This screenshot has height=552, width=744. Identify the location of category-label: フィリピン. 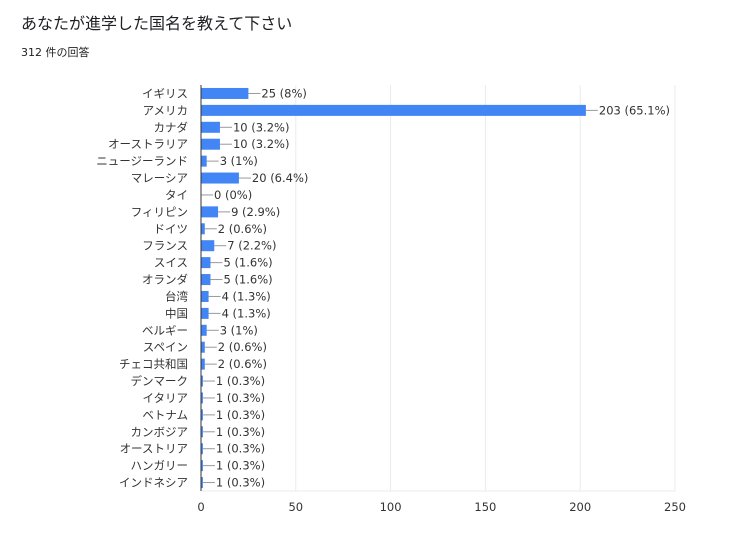
(159, 212).